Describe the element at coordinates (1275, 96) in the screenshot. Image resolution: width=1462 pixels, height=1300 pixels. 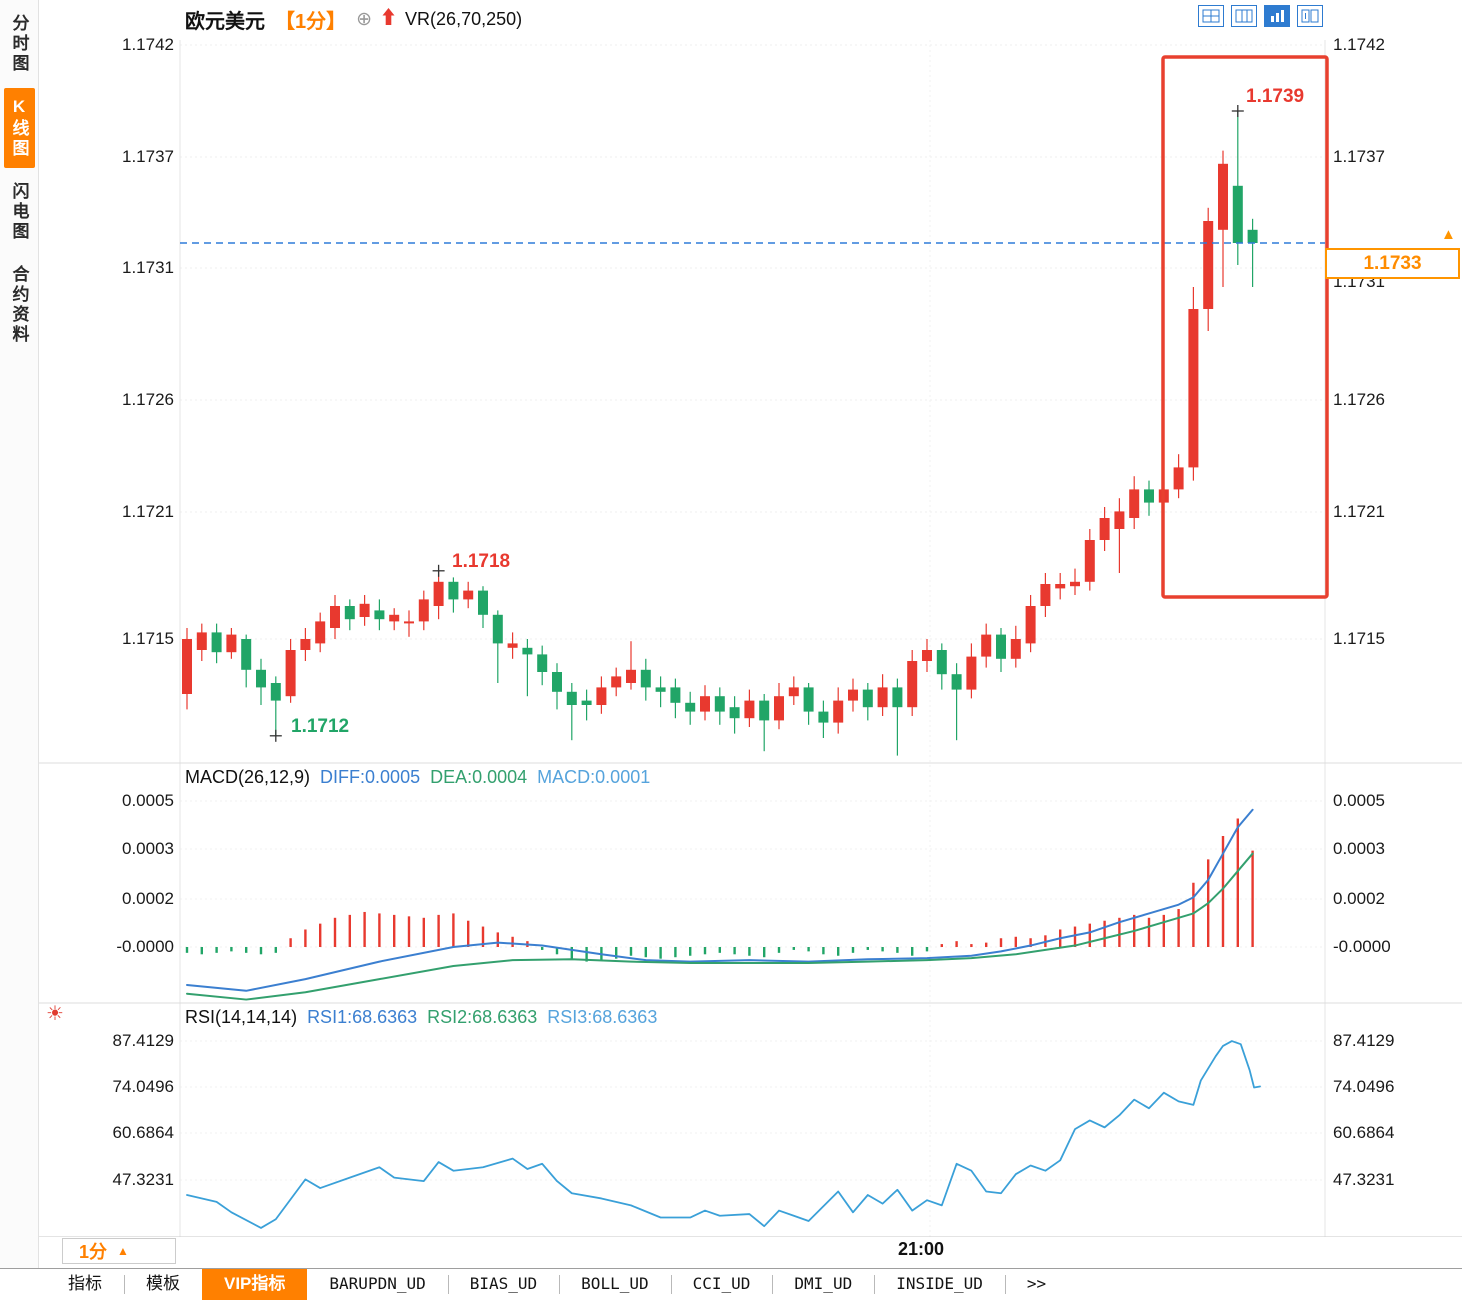
I see `price-annotation-high: 1.1739` at that location.